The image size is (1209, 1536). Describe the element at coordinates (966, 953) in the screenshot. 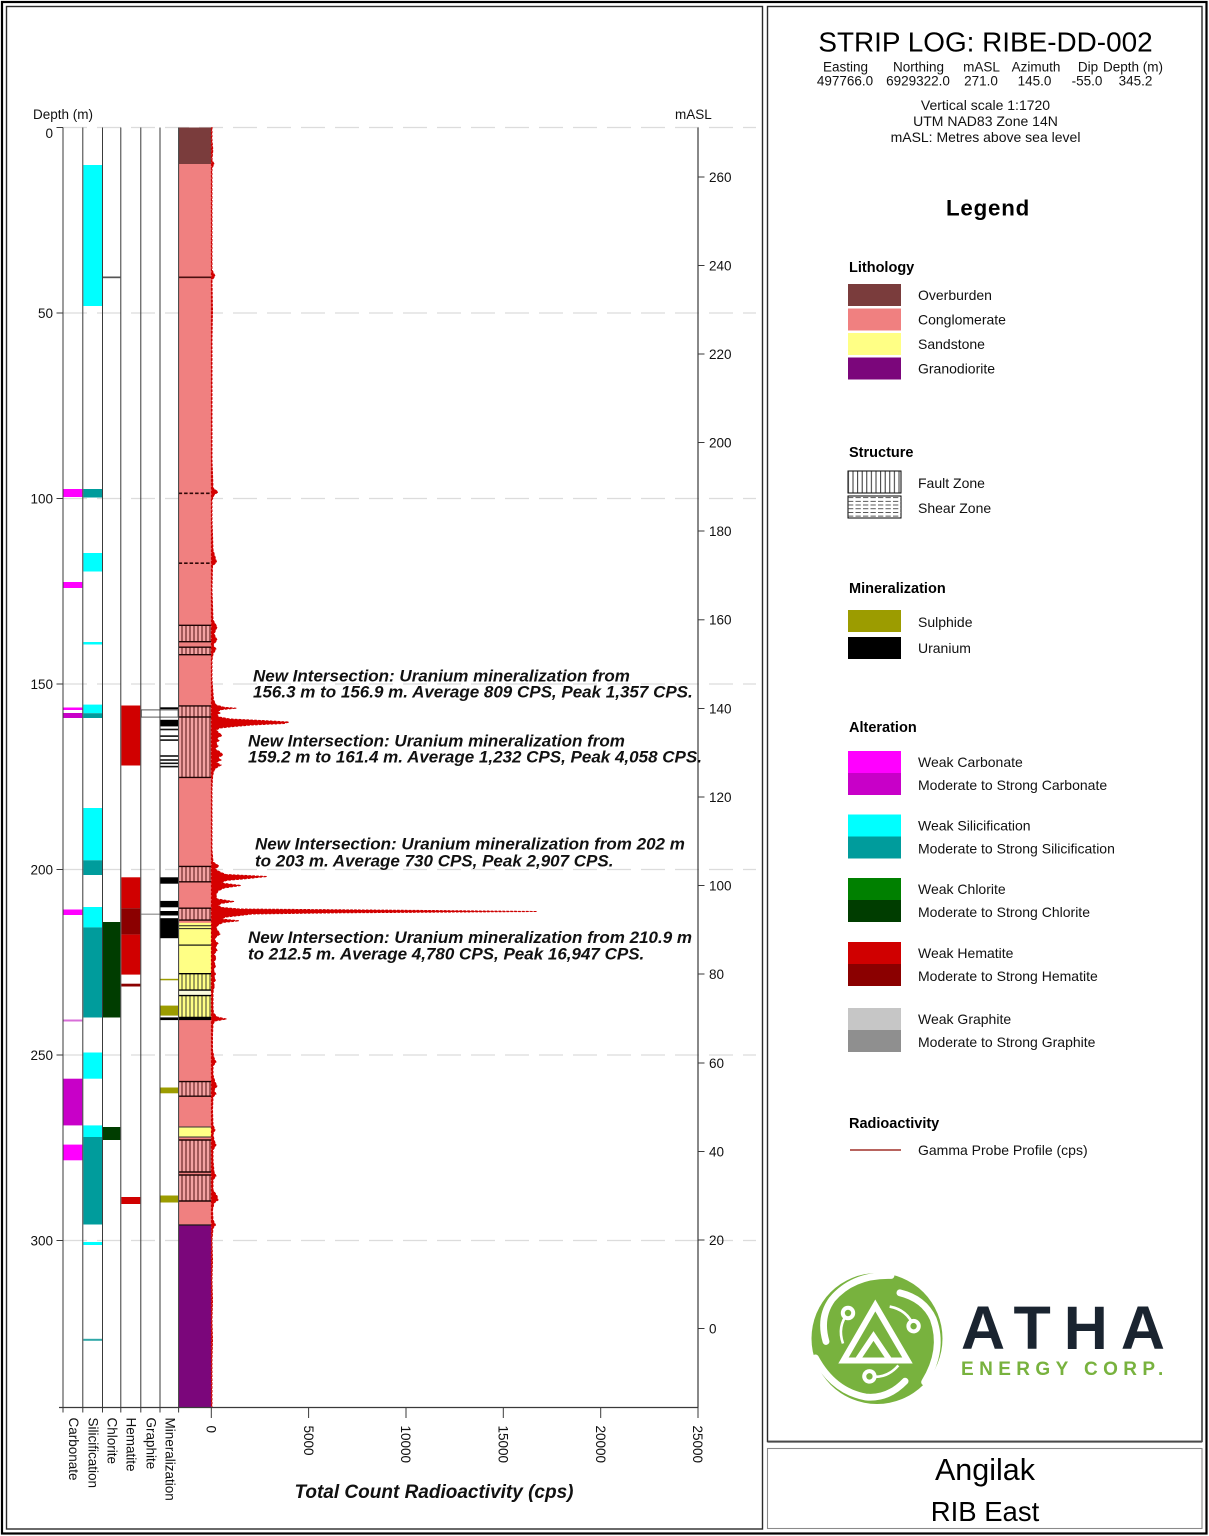

I see `svg-text: Weak Hematite` at that location.